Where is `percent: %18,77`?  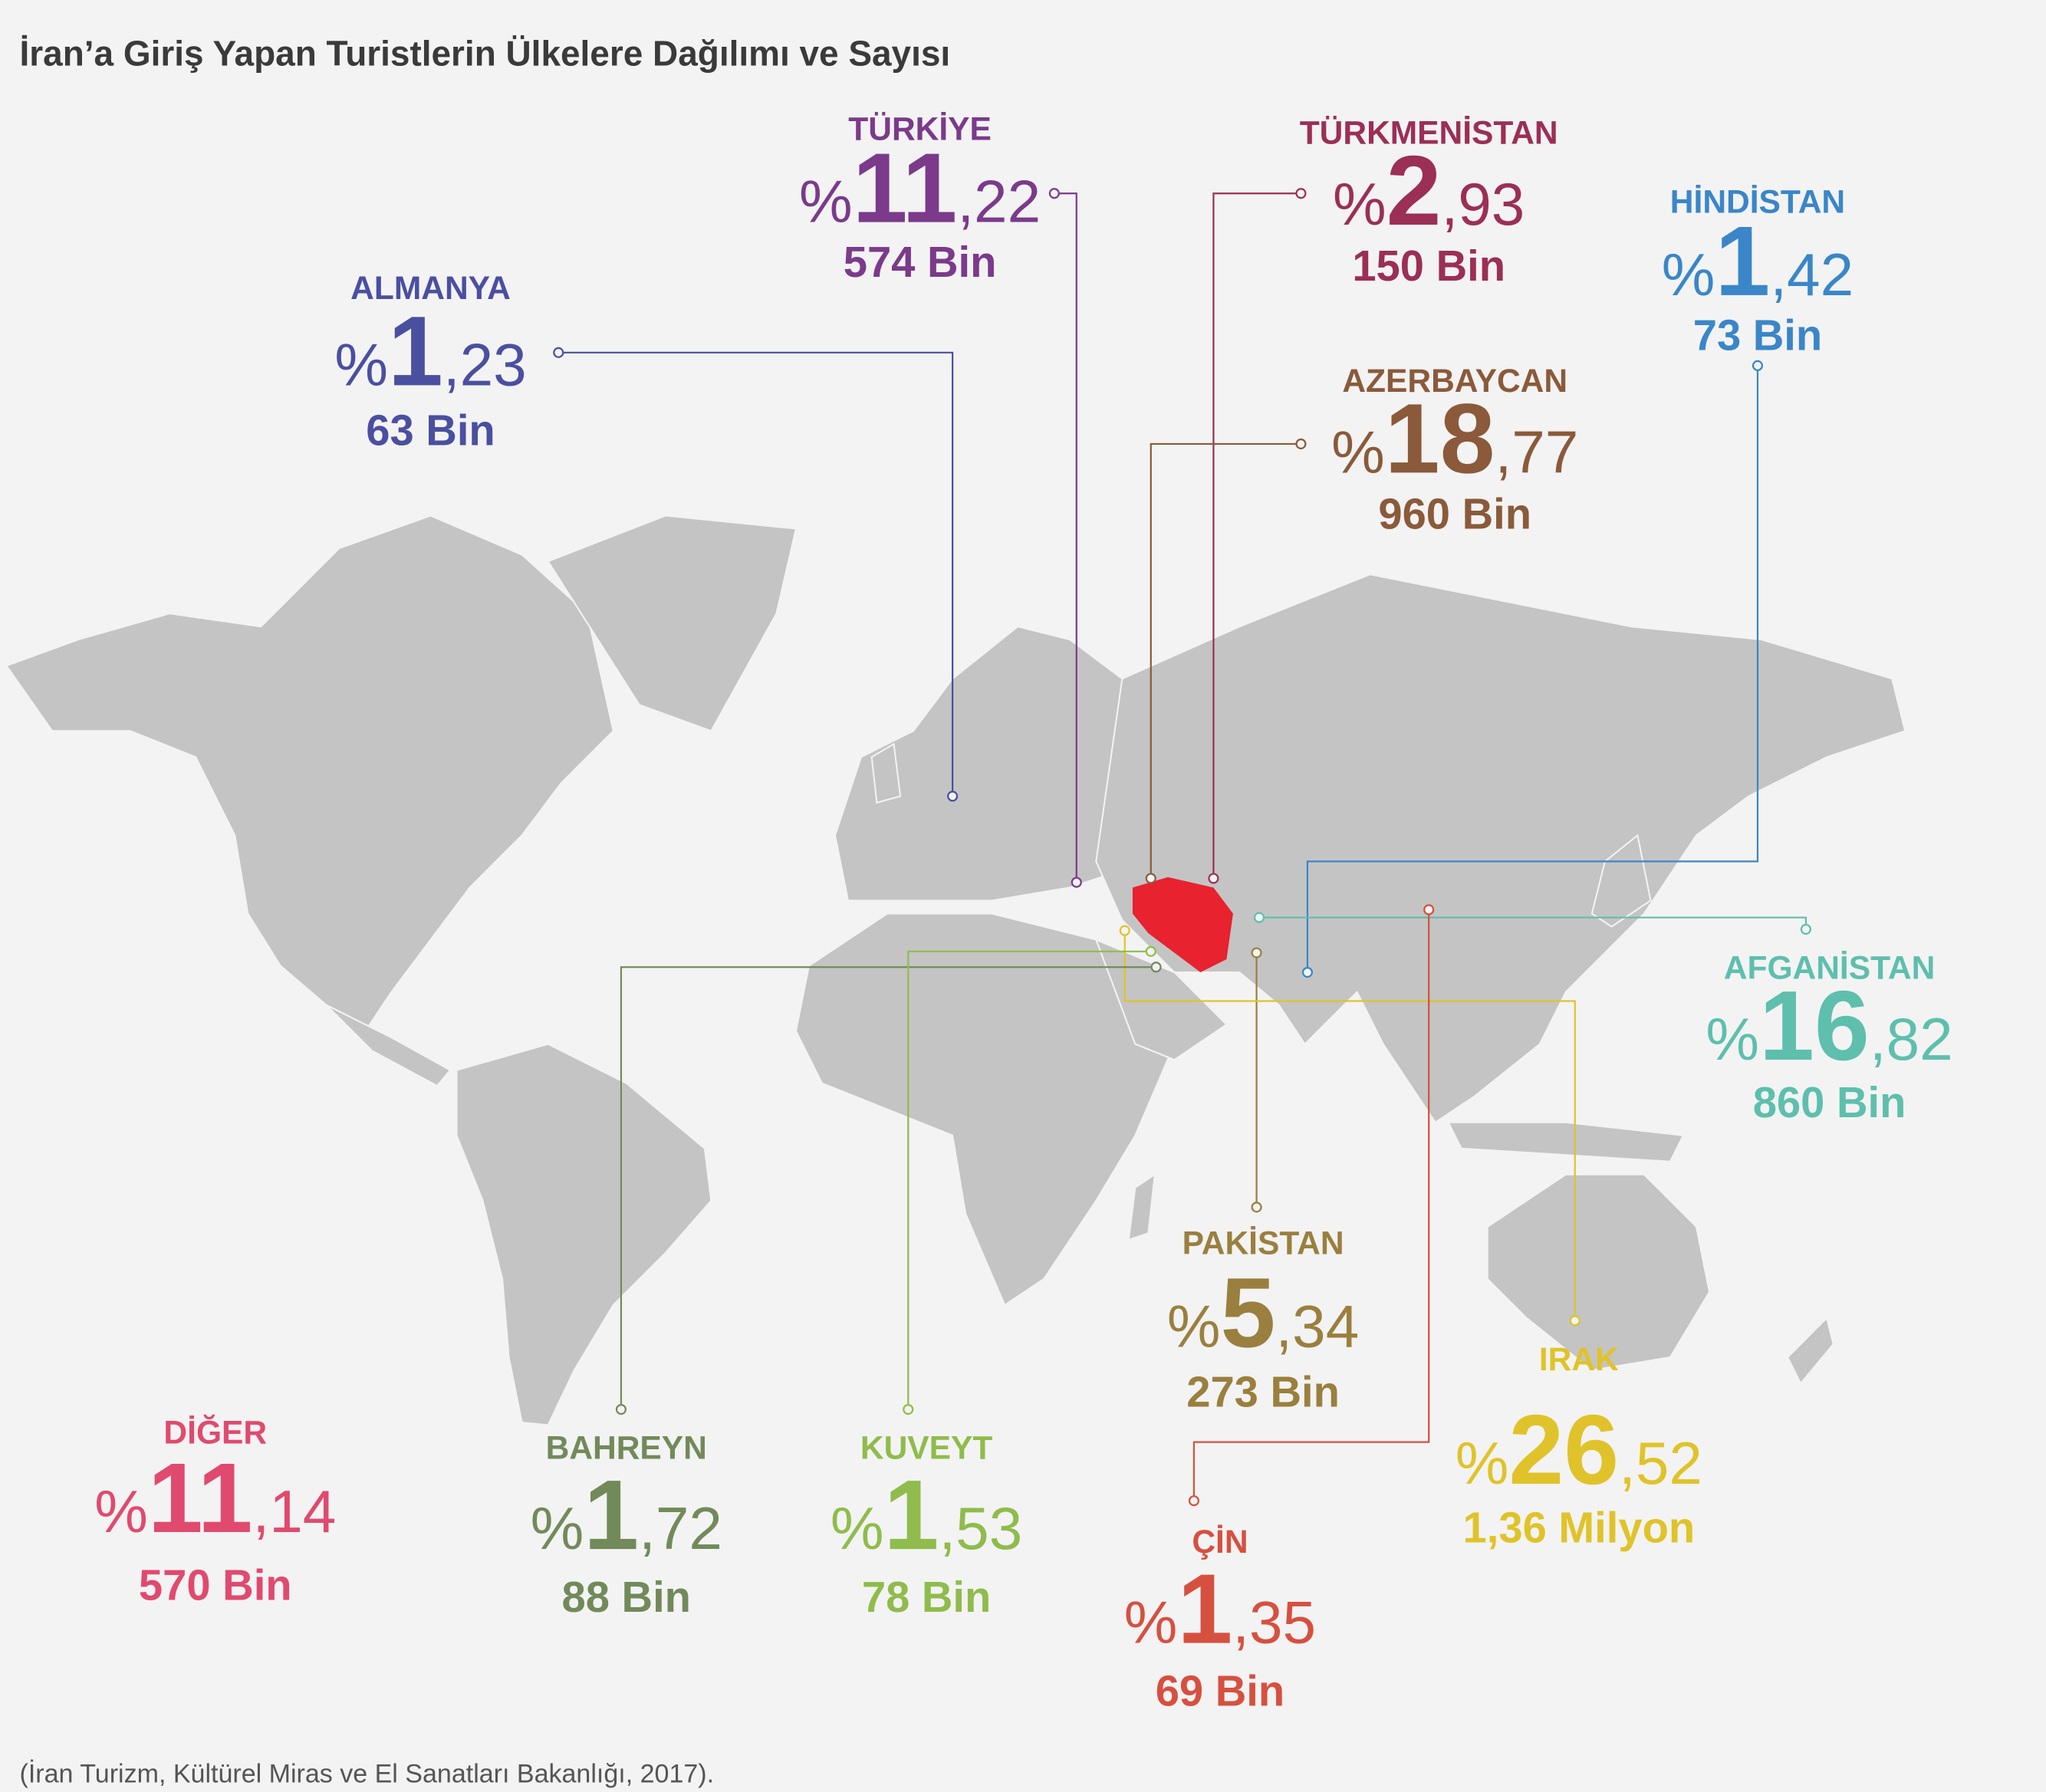 percent: %18,77 is located at coordinates (1454, 438).